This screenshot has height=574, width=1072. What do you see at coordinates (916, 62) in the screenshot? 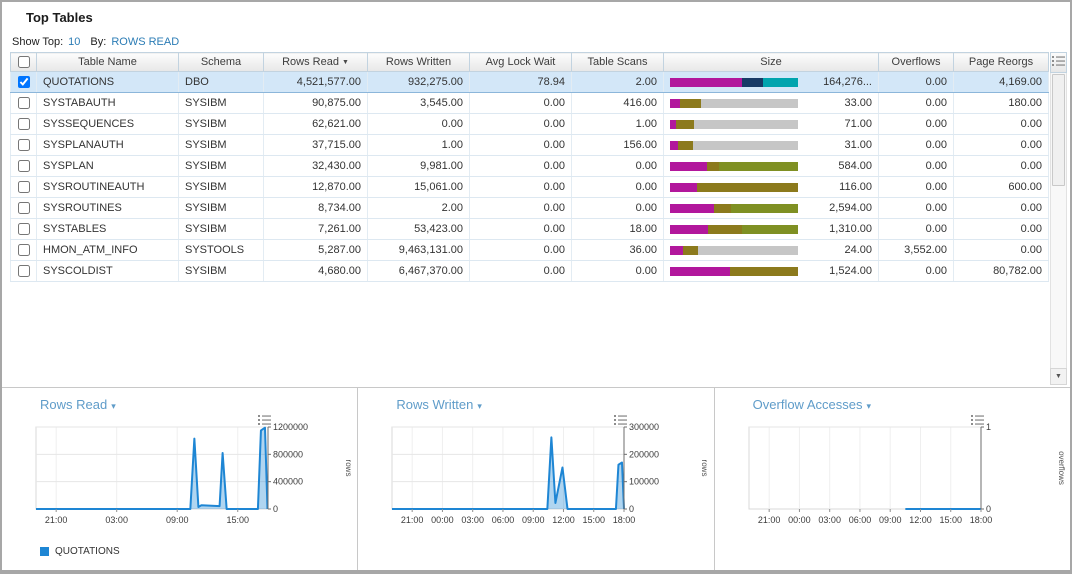
I see `column-header-overflows: Overflows` at bounding box center [916, 62].